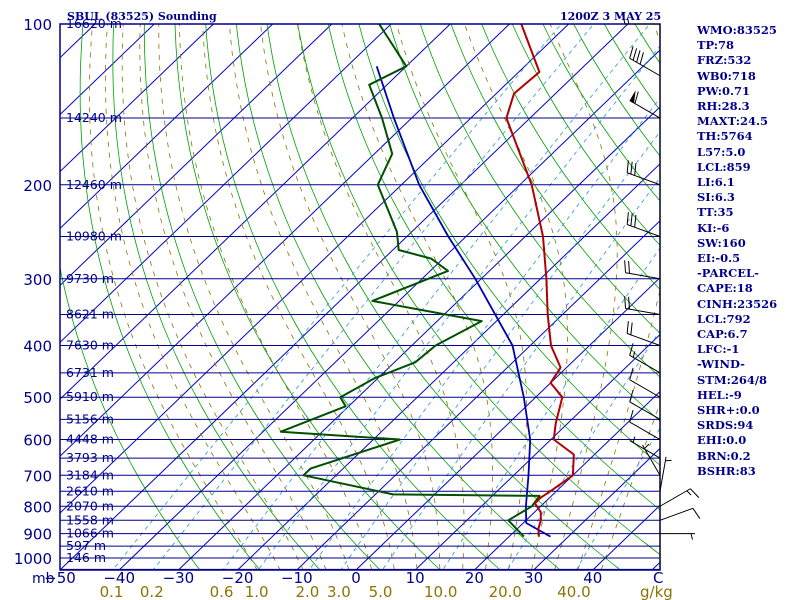  What do you see at coordinates (721, 242) in the screenshot?
I see `sounding-index-item: SW:160` at bounding box center [721, 242].